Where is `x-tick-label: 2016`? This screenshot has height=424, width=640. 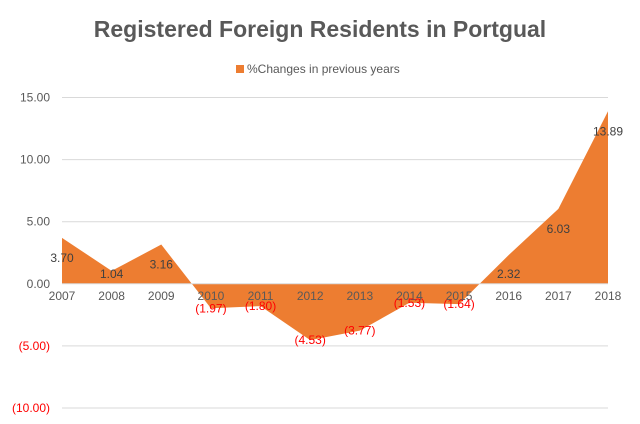
x-tick-label: 2016 is located at coordinates (508, 296).